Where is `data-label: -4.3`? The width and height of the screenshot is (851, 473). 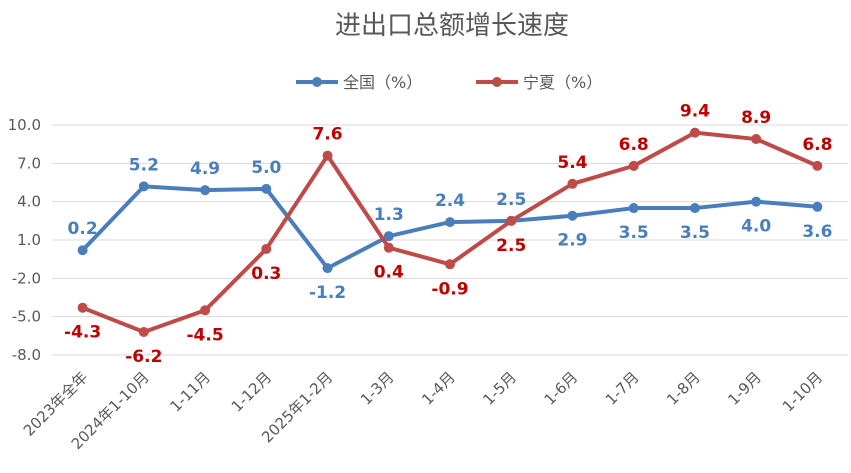 data-label: -4.3 is located at coordinates (82, 333).